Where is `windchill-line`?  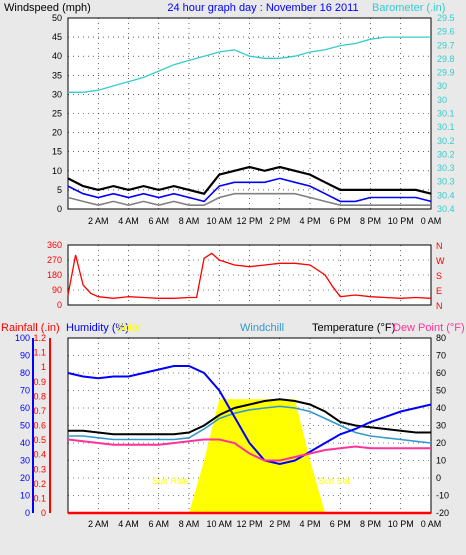 windchill-line is located at coordinates (250, 424).